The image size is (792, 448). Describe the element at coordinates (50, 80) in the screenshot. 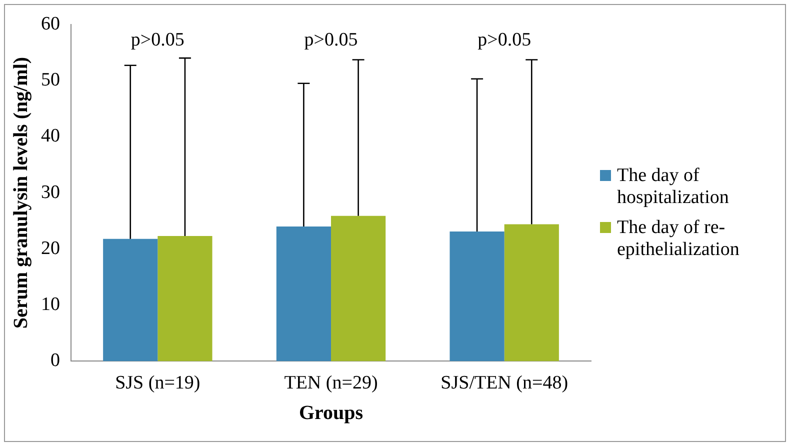

I see `y-tick-label: 50` at that location.